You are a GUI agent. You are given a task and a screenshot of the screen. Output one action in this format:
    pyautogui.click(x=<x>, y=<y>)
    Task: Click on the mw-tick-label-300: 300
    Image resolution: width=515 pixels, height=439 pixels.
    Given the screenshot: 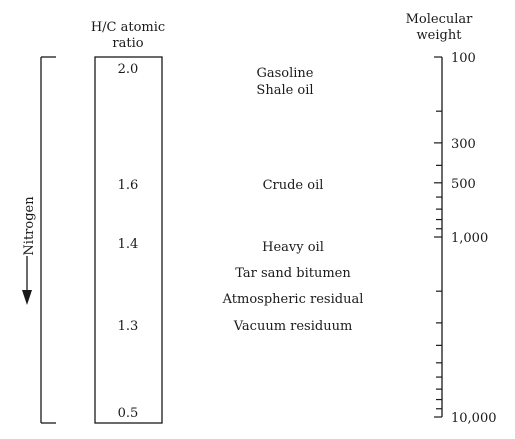 What is the action you would take?
    pyautogui.click(x=463, y=144)
    